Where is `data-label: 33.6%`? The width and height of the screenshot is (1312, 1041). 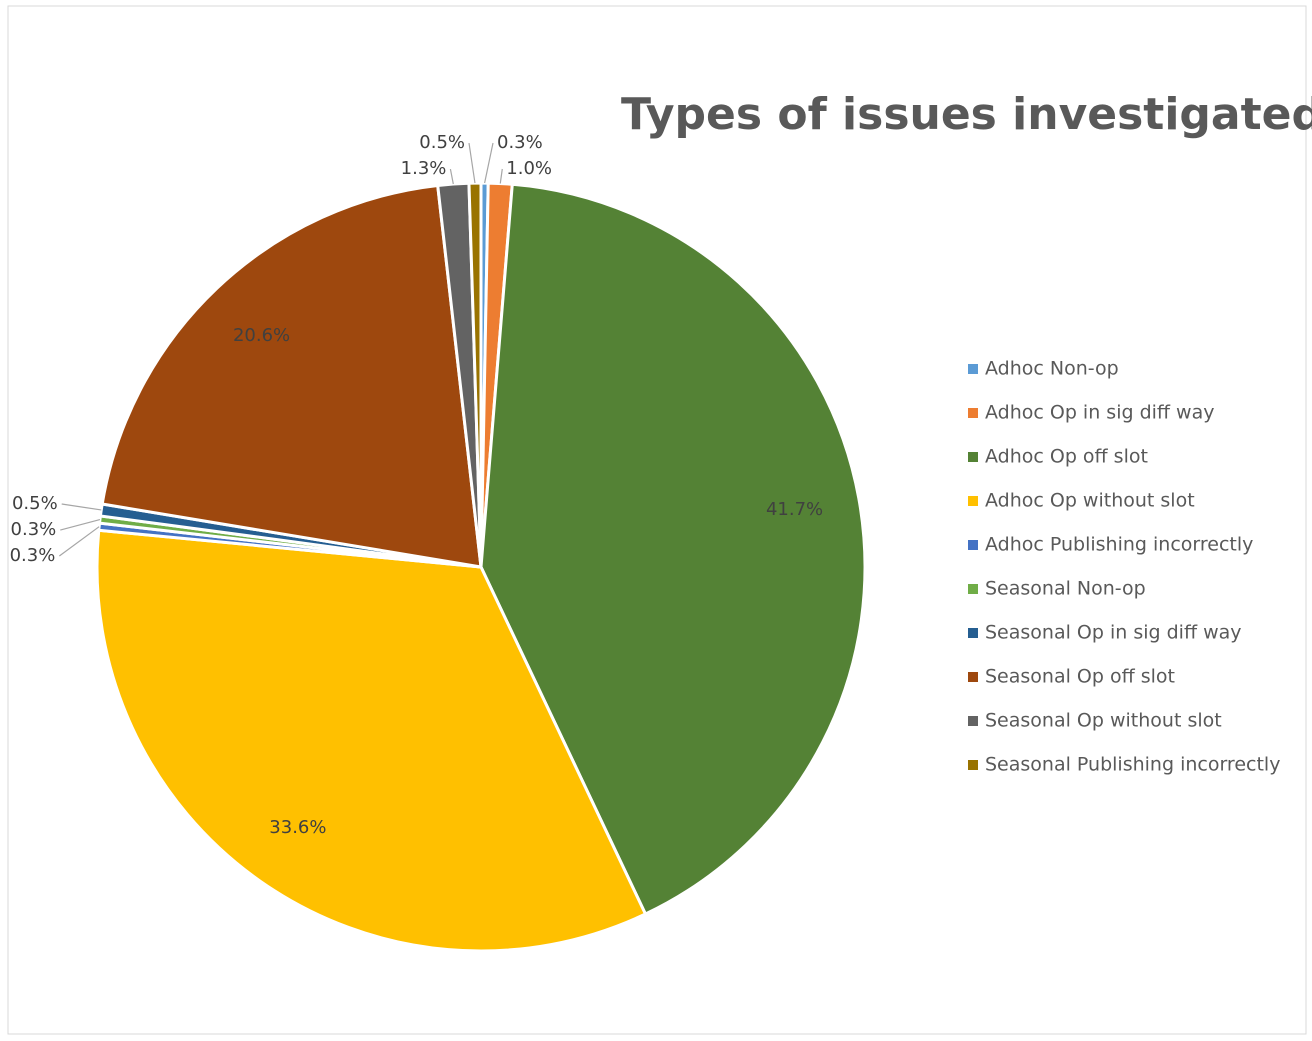
data-label: 33.6% is located at coordinates (297, 827).